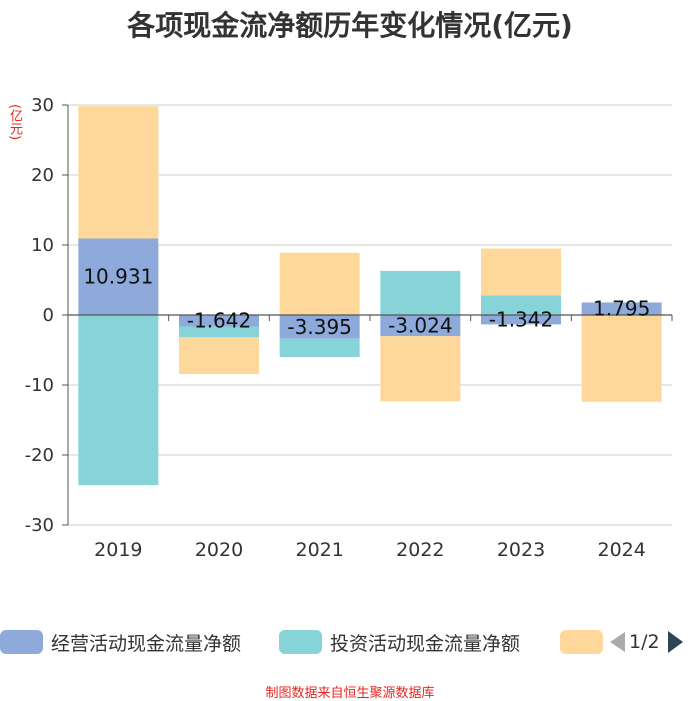  What do you see at coordinates (39, 455) in the screenshot?
I see `y-tick-label: -20` at bounding box center [39, 455].